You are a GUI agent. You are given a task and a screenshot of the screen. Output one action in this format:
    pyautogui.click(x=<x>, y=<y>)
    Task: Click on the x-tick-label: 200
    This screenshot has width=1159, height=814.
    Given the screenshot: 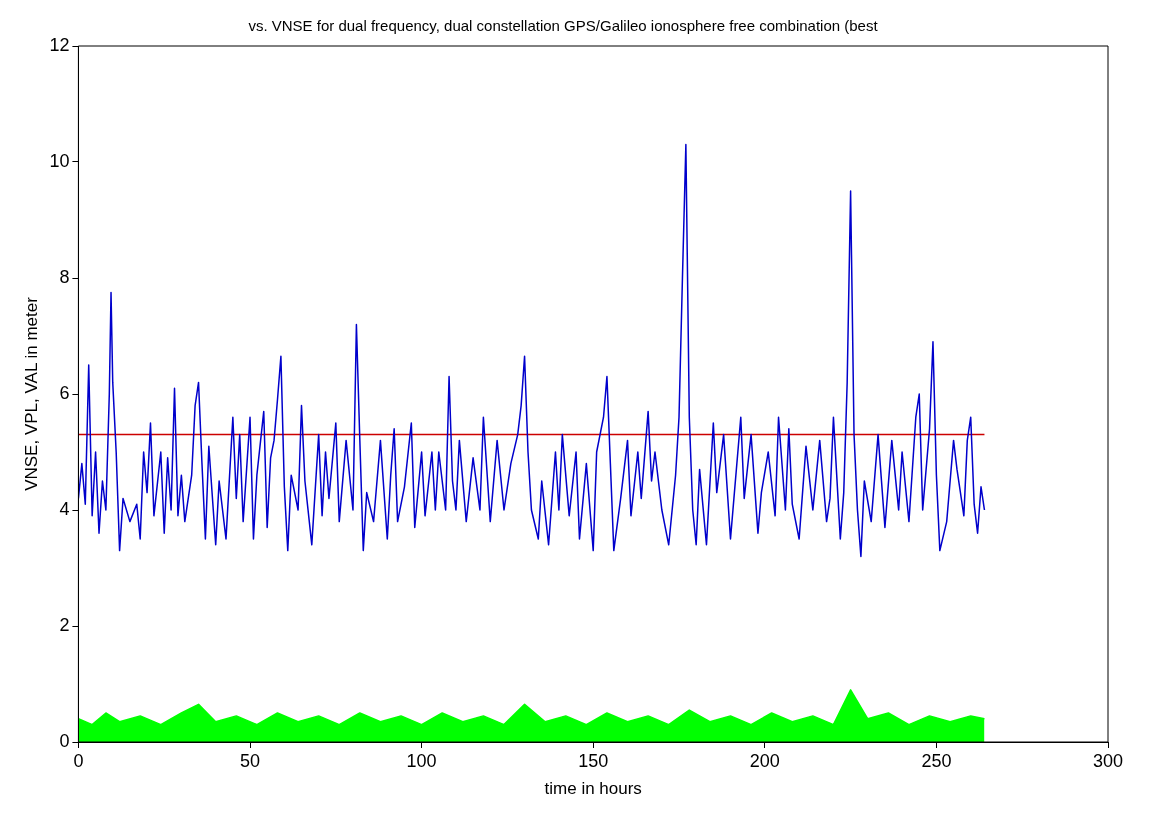 What is the action you would take?
    pyautogui.click(x=764, y=760)
    